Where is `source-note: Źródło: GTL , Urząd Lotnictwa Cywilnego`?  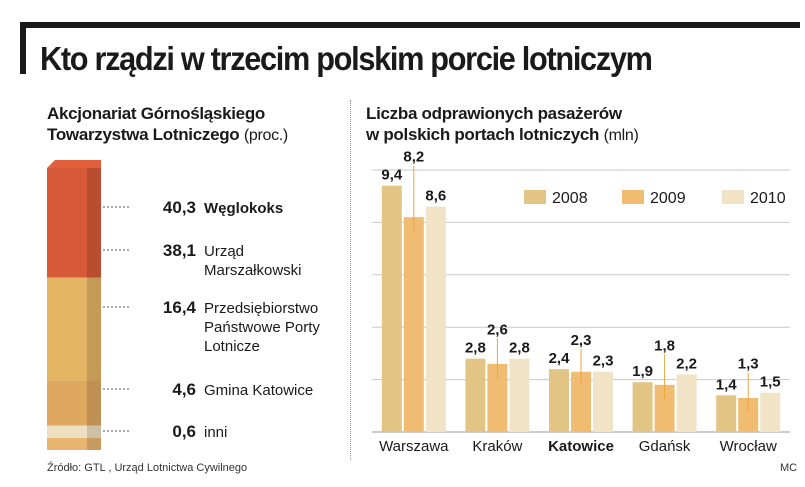 source-note: Źródło: GTL , Urząd Lotnictwa Cywilnego is located at coordinates (147, 468).